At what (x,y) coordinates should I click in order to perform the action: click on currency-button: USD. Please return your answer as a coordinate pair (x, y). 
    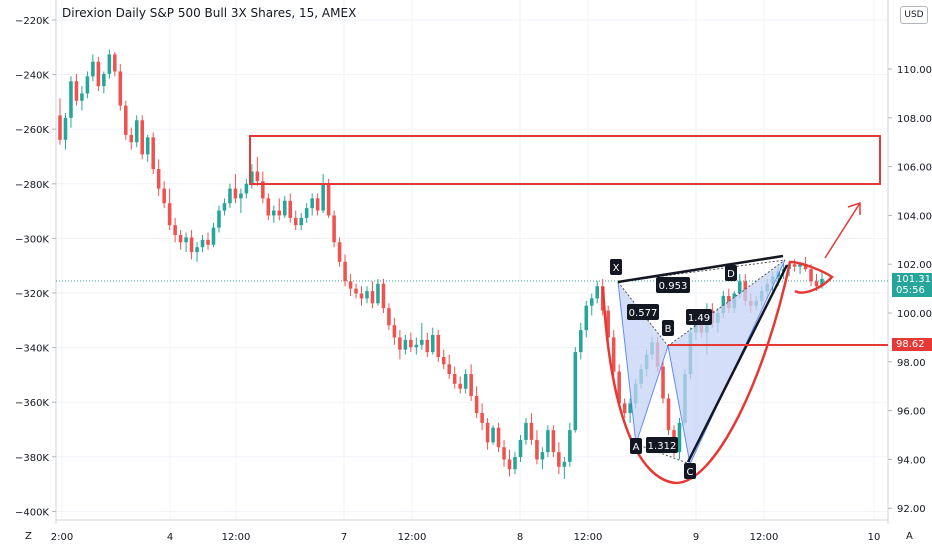
    Looking at the image, I should click on (914, 15).